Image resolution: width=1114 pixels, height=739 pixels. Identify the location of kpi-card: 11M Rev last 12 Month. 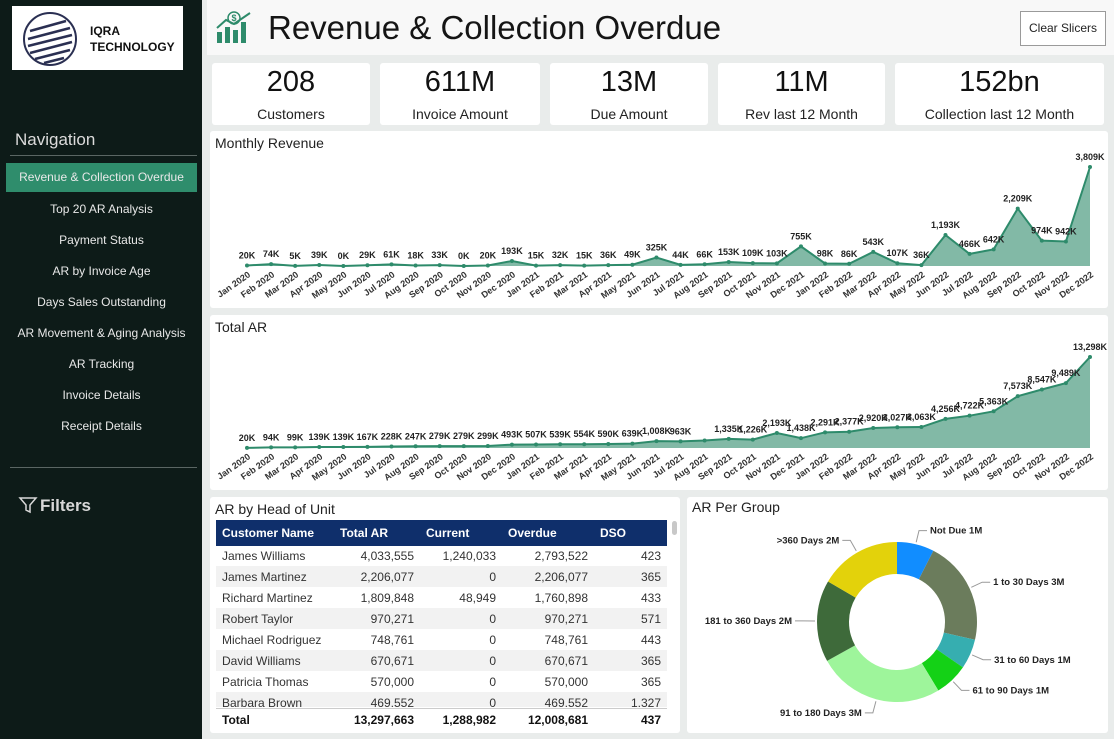
(801, 94).